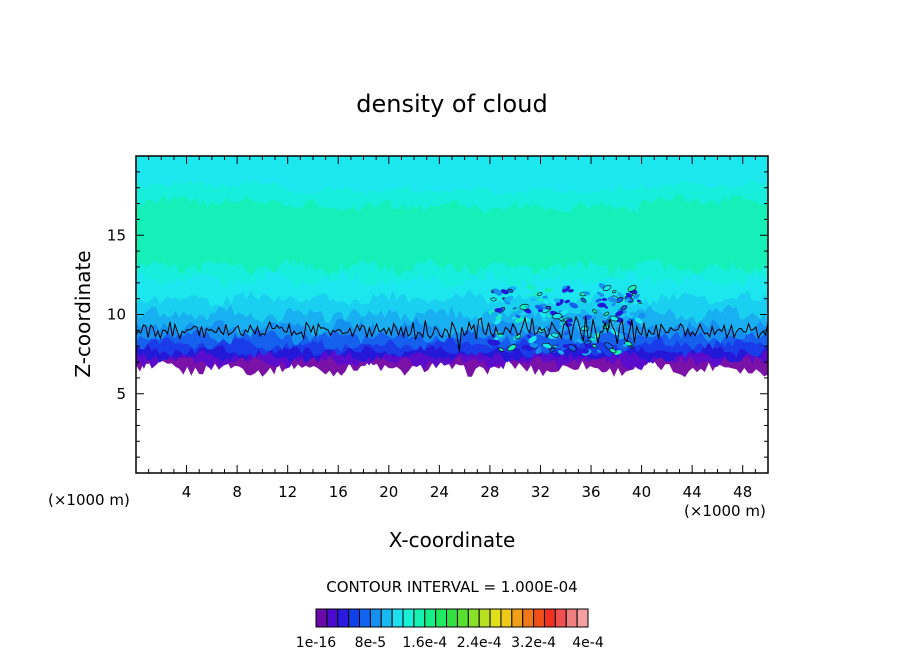 The image size is (904, 654). What do you see at coordinates (450, 643) in the screenshot?
I see `colorbar-labels: 1e-16 8e-5 1.6e-4 2.4e-4 3.2e-4 4e-4` at bounding box center [450, 643].